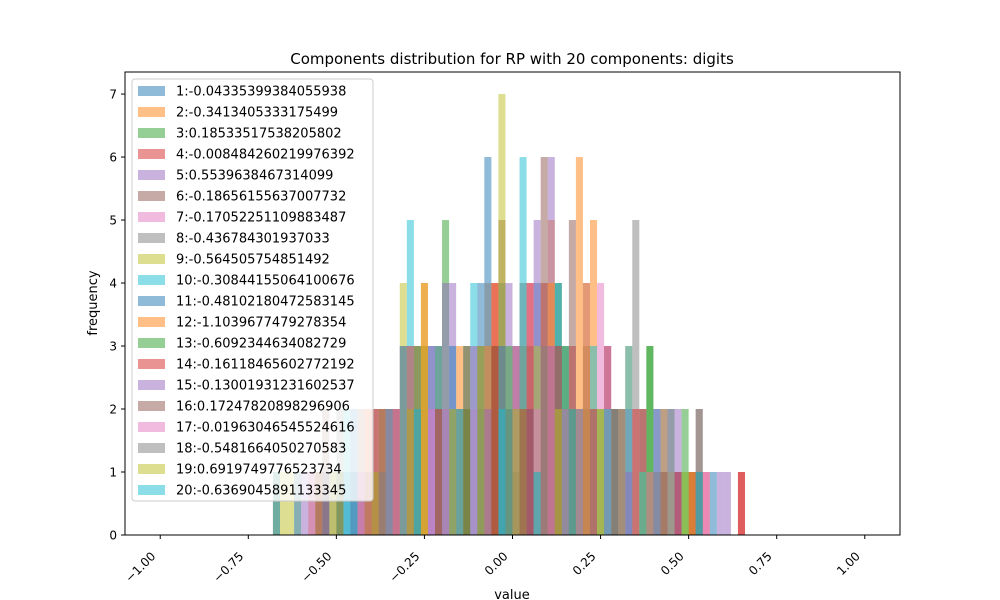  Describe the element at coordinates (257, 113) in the screenshot. I see `legend-label: 2:-0.3413405333175499` at that location.